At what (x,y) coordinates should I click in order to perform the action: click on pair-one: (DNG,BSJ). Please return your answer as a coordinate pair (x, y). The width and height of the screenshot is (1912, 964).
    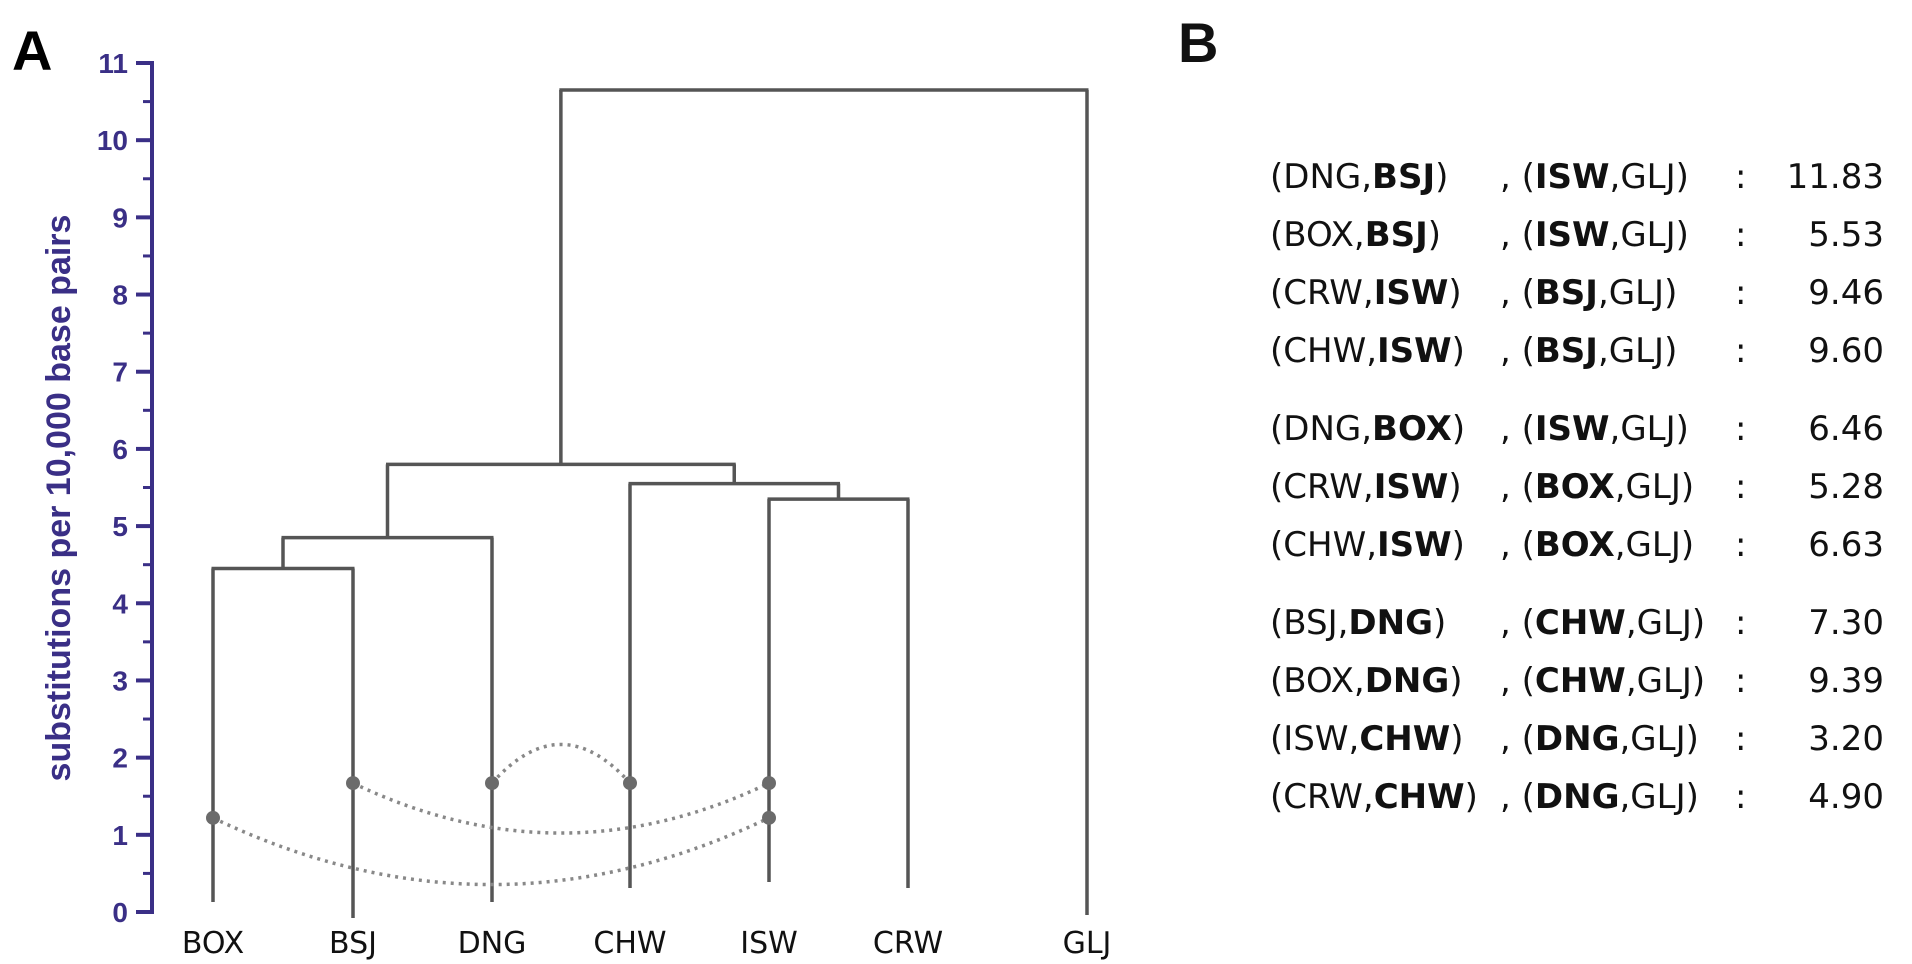
    Looking at the image, I should click on (1385, 177).